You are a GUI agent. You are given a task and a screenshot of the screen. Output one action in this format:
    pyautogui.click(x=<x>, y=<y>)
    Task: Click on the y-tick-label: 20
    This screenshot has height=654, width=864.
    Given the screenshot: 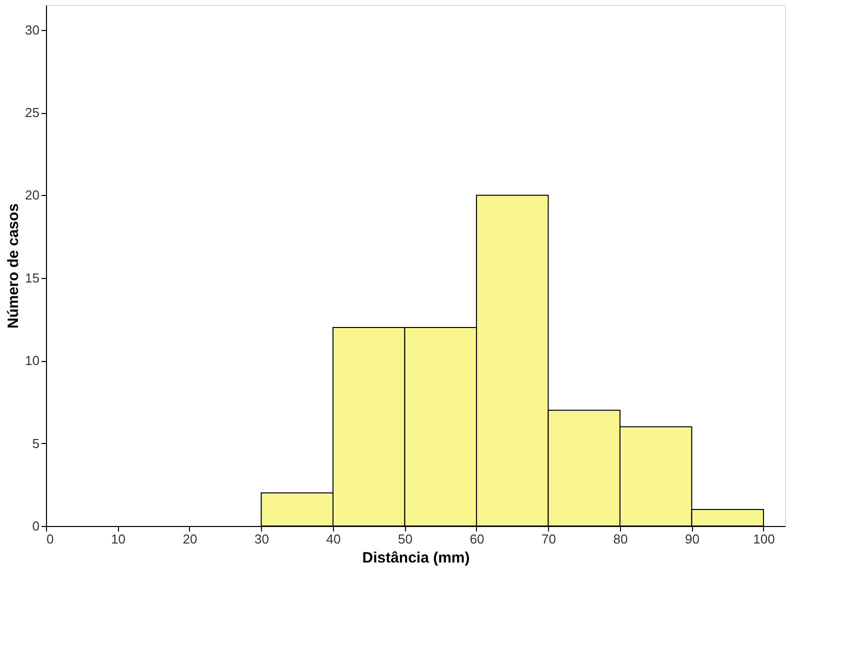 What is the action you would take?
    pyautogui.click(x=32, y=195)
    